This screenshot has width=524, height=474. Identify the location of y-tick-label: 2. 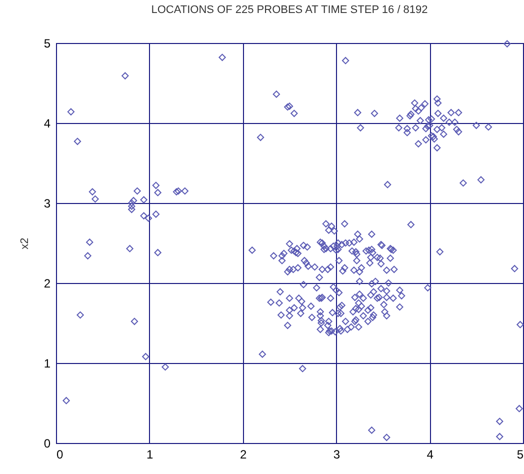
(47, 283).